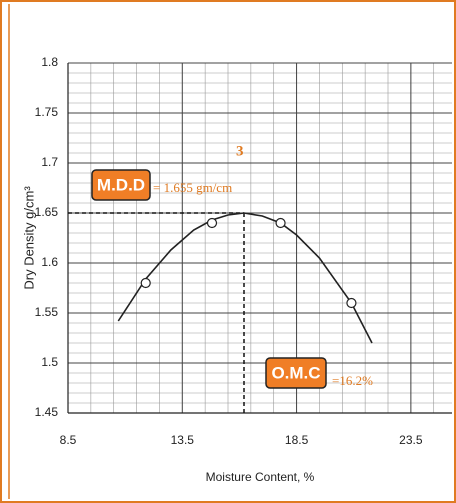 The width and height of the screenshot is (456, 503). What do you see at coordinates (49, 162) in the screenshot?
I see `y-tick-label: 1.7` at bounding box center [49, 162].